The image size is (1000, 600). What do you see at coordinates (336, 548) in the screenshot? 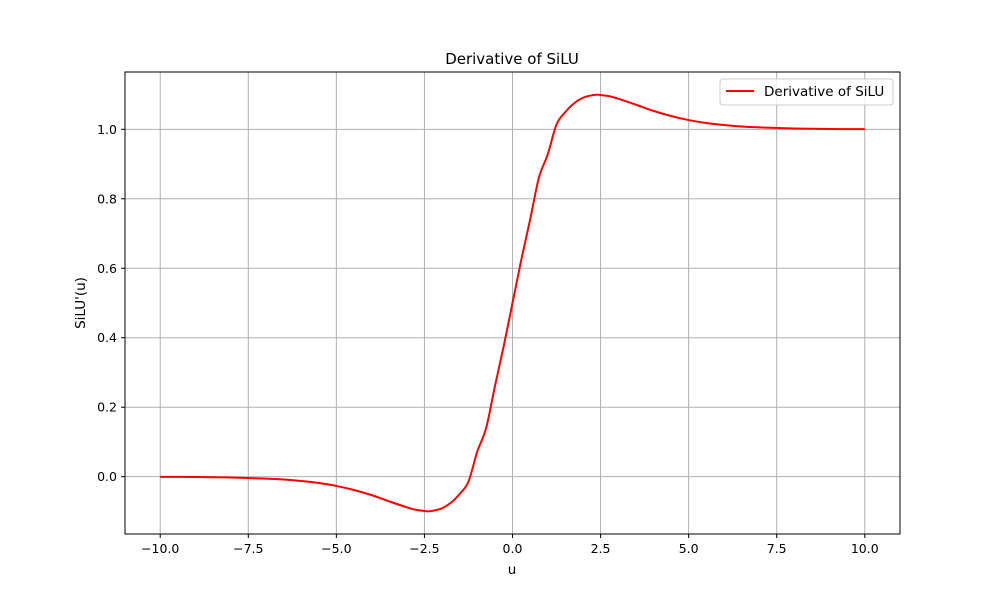
I see `x-tick-label: −5.0` at bounding box center [336, 548].